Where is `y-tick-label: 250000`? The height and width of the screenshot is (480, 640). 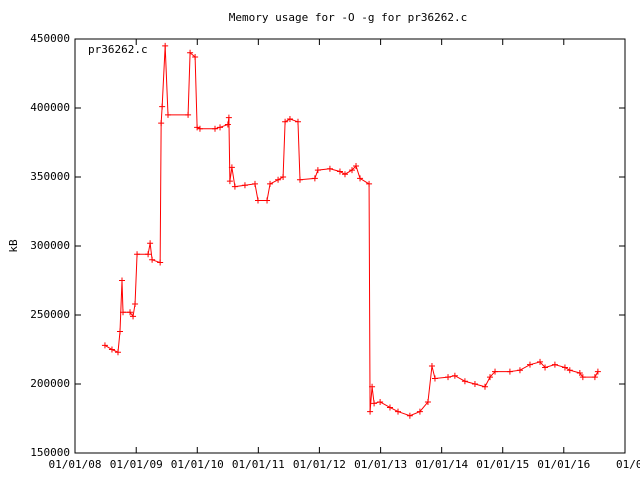
y-tick-label: 250000 is located at coordinates (50, 314).